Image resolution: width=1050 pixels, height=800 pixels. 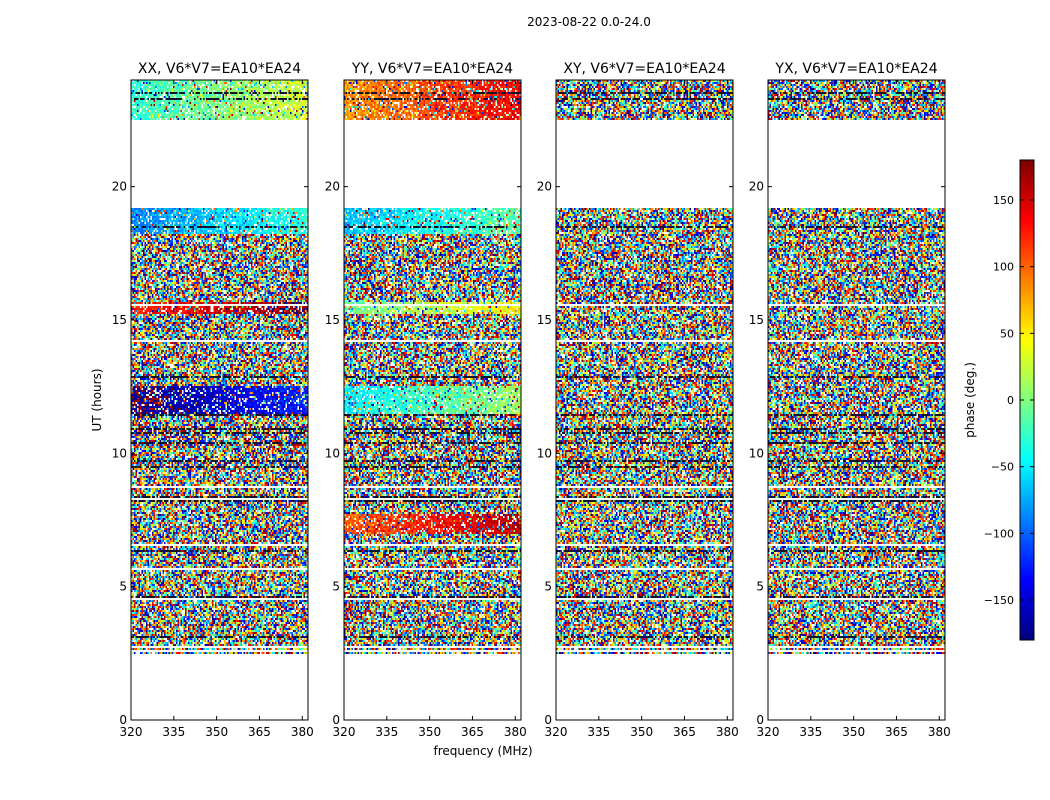 I want to click on panel-title: YY, V6*V7=EA10*EA24, so click(x=432, y=69).